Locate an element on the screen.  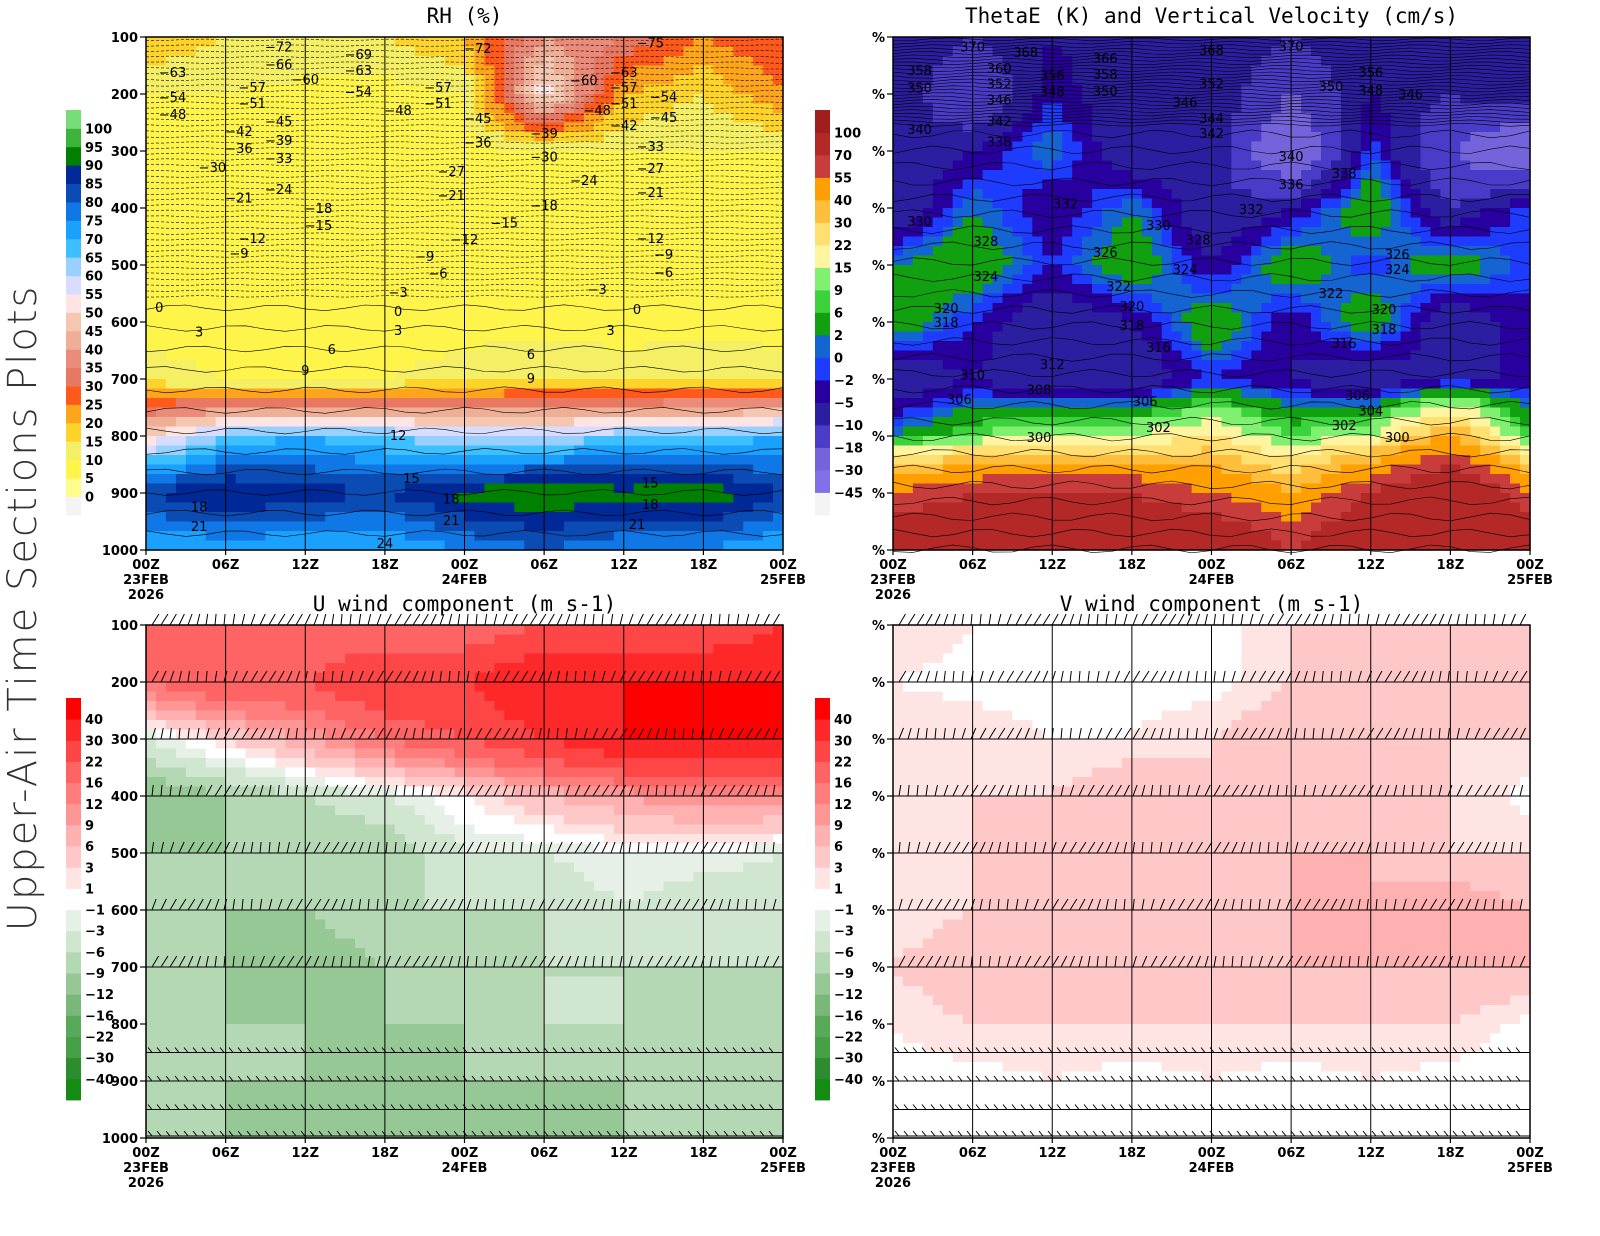
y-tick-label: 1000 is located at coordinates (120, 551).